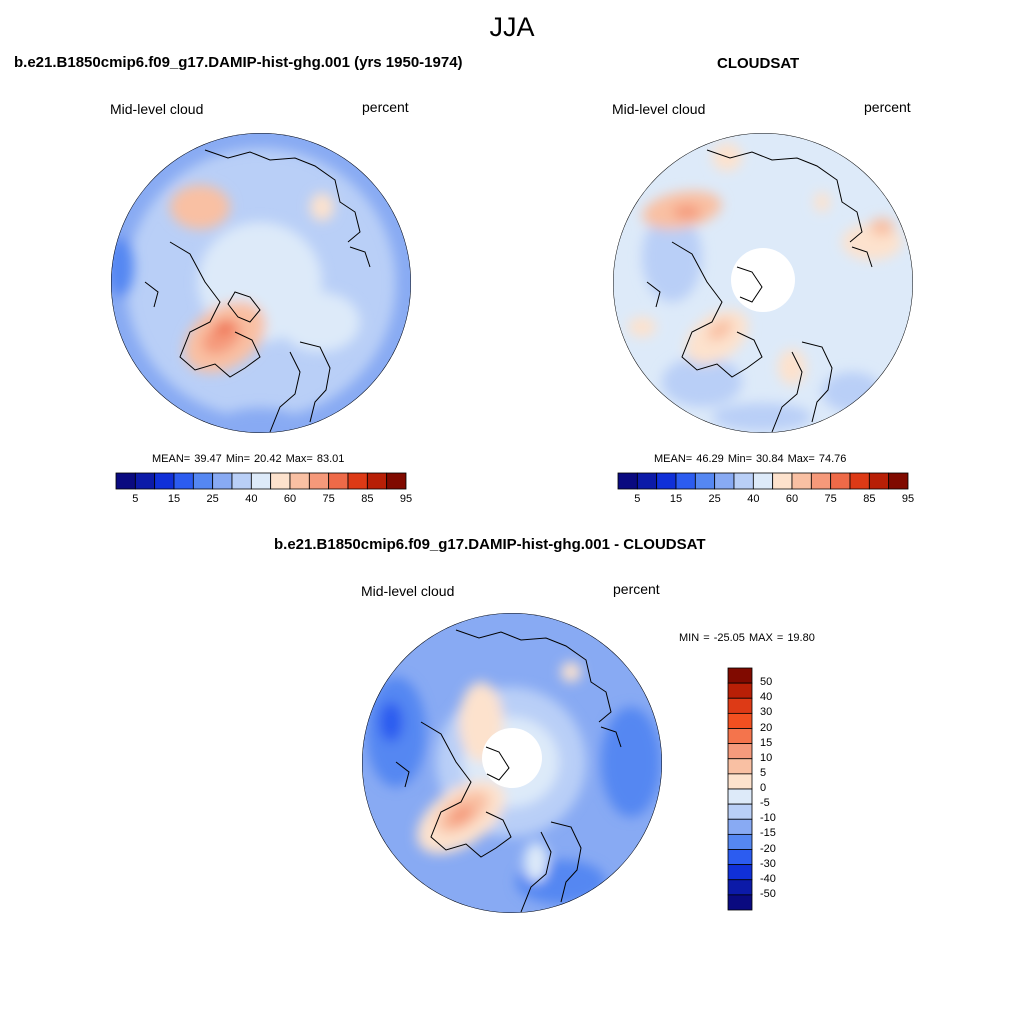 This screenshot has width=1024, height=1024. Describe the element at coordinates (406, 499) in the screenshot. I see `model-colorbar-tick-label: 95` at that location.